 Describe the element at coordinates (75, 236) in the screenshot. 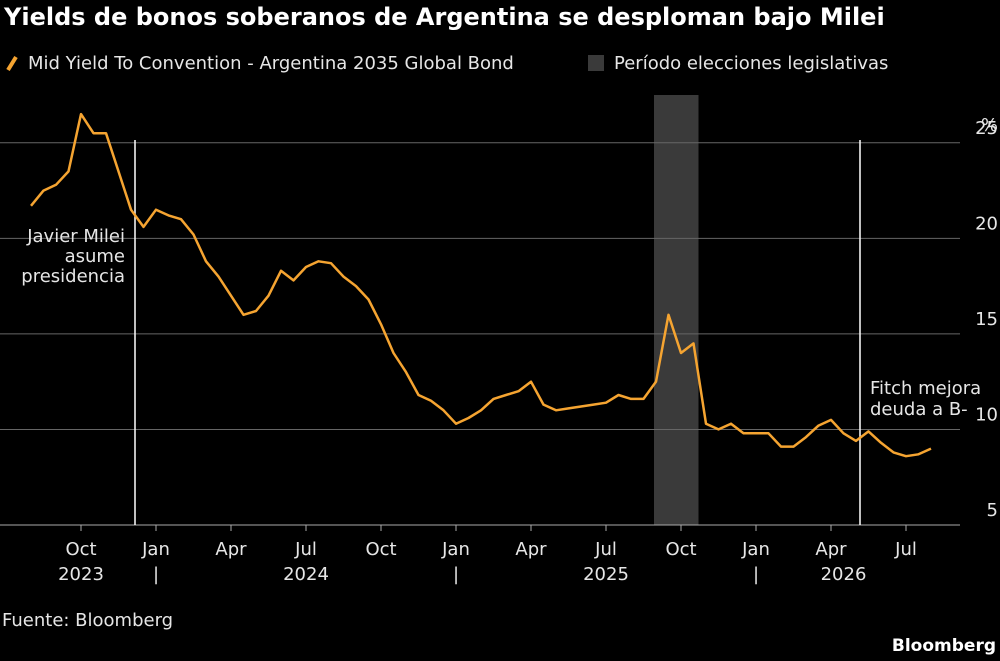

I see `annotation: Javier Milei` at that location.